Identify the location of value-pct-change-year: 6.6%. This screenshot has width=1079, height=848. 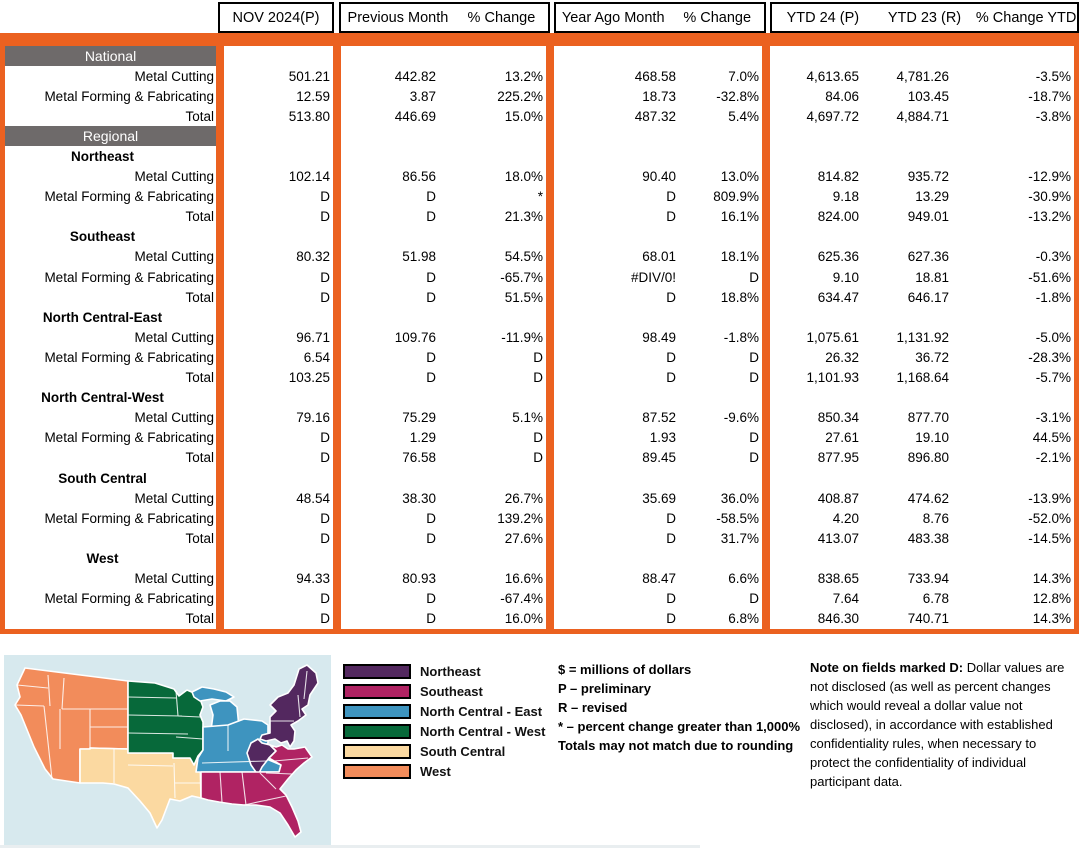
(743, 578).